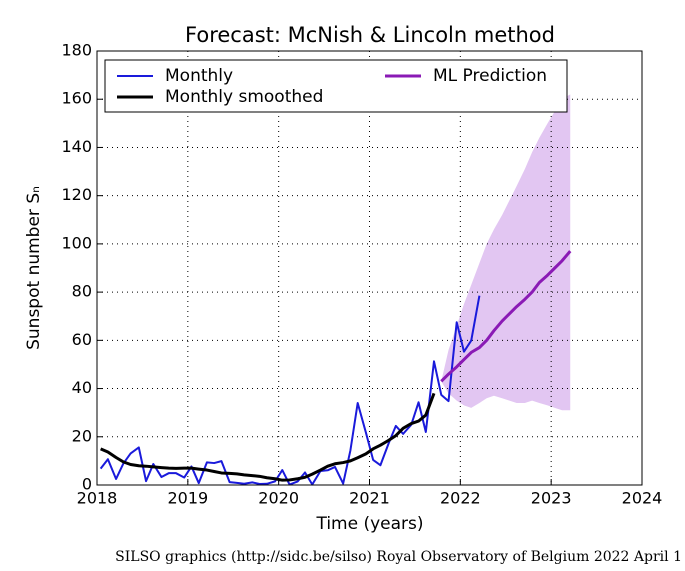 The width and height of the screenshot is (685, 571). I want to click on legend-label: ML Prediction, so click(490, 76).